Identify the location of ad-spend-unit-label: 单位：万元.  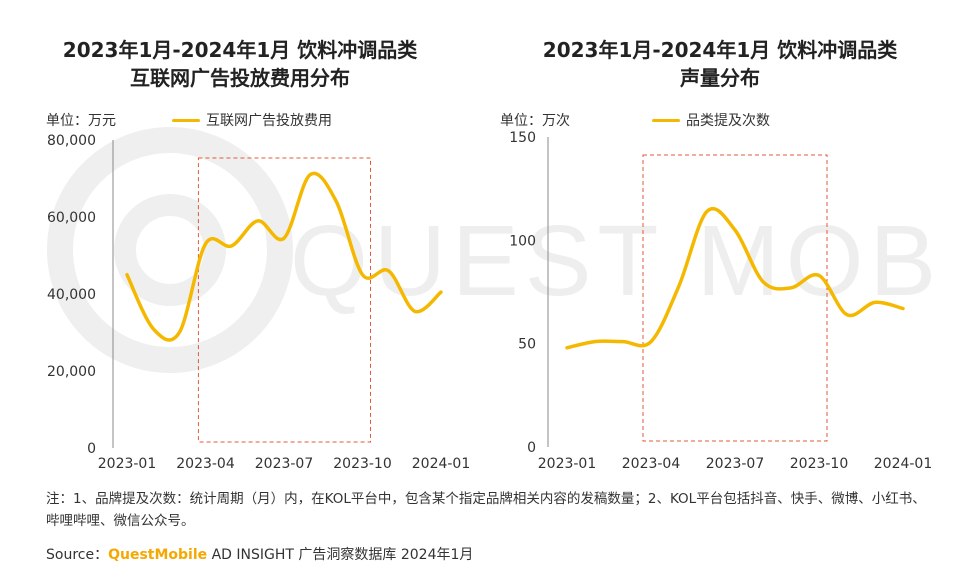
(81, 121).